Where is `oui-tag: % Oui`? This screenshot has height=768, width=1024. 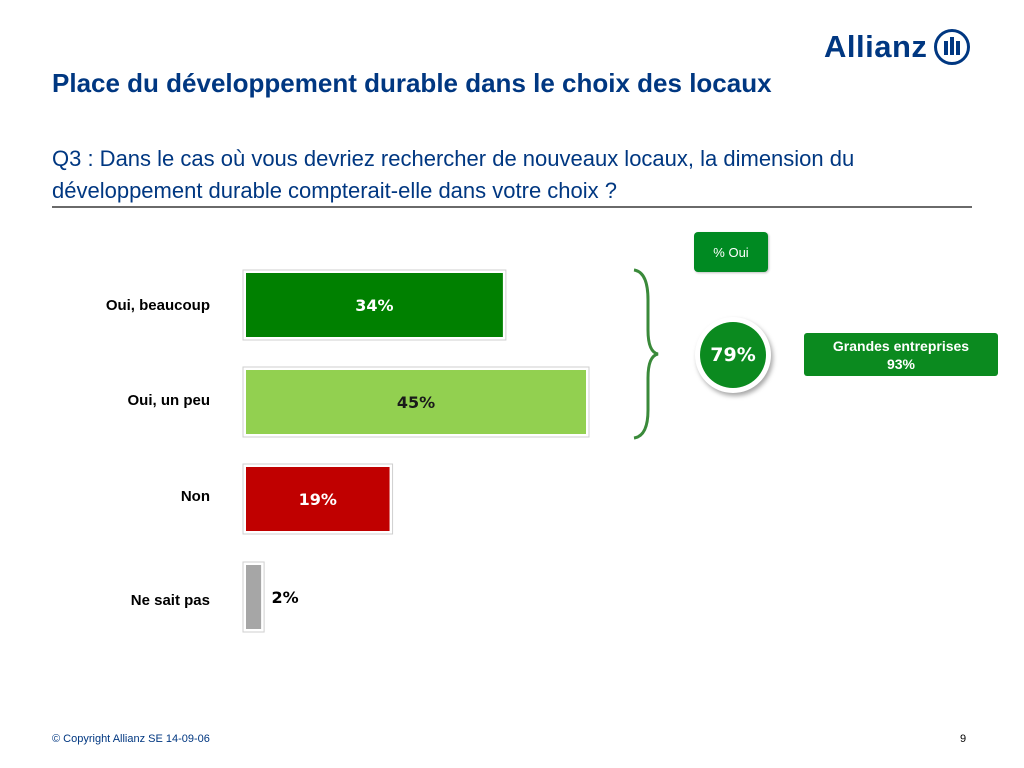
oui-tag: % Oui is located at coordinates (731, 252).